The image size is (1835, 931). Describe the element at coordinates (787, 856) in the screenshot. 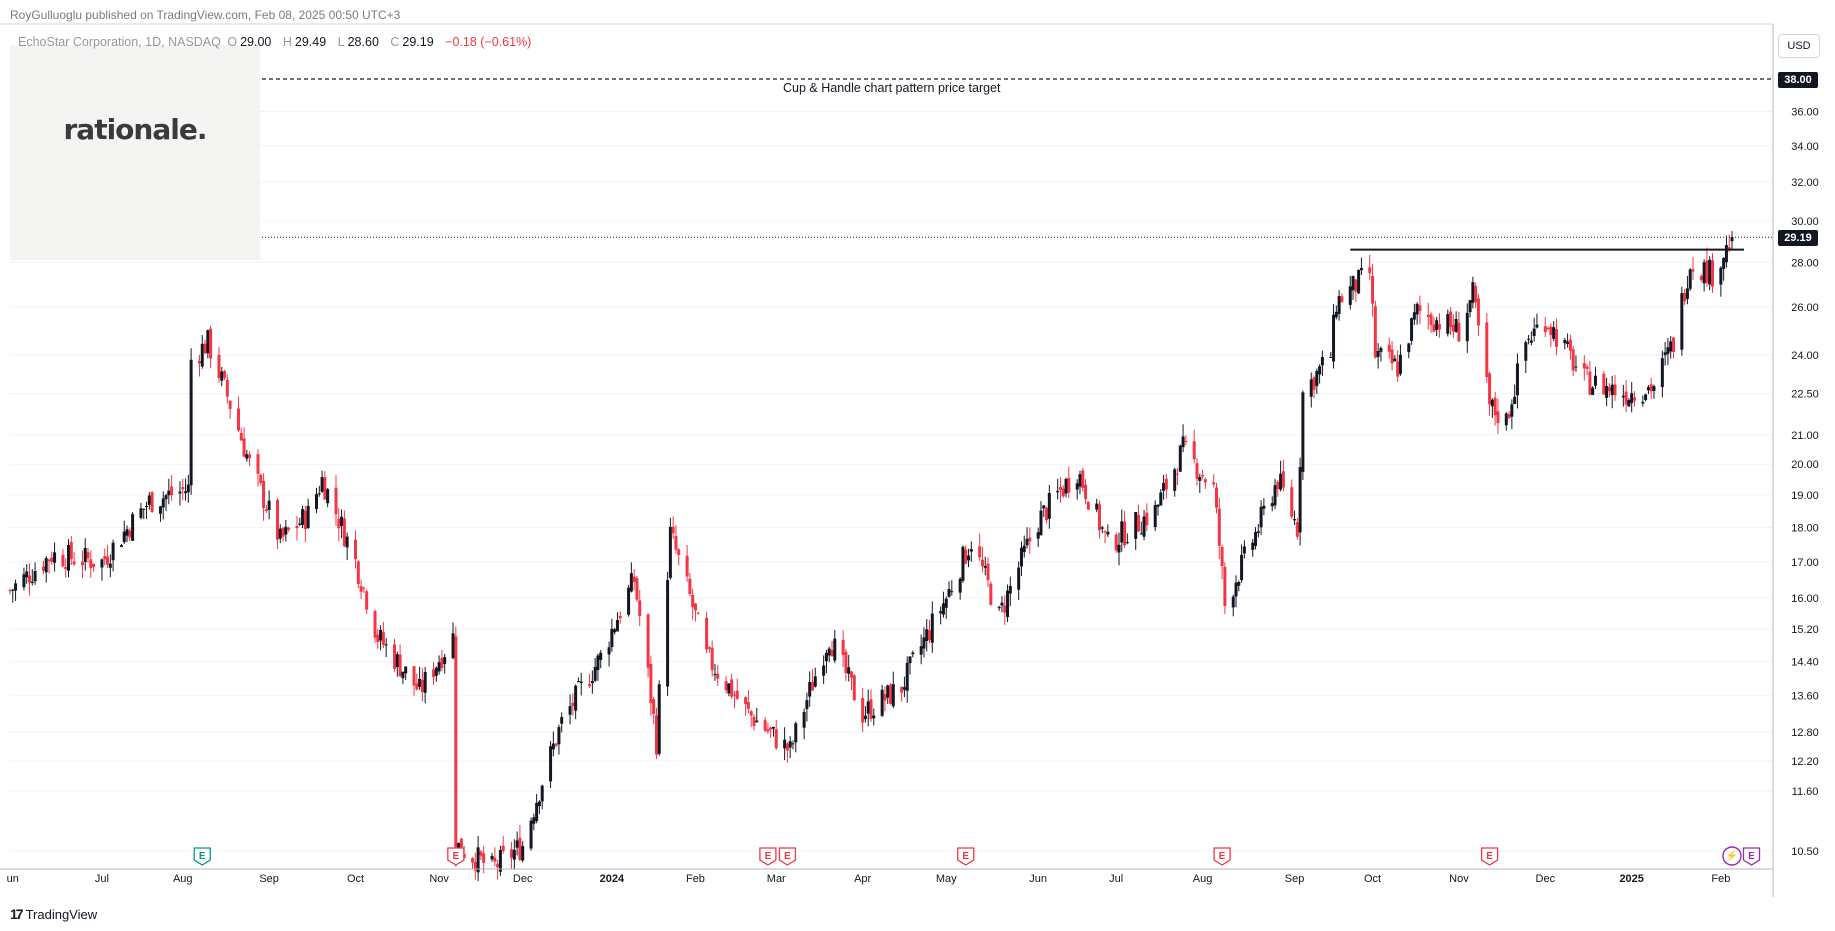

I see `event-glyph: E` at that location.